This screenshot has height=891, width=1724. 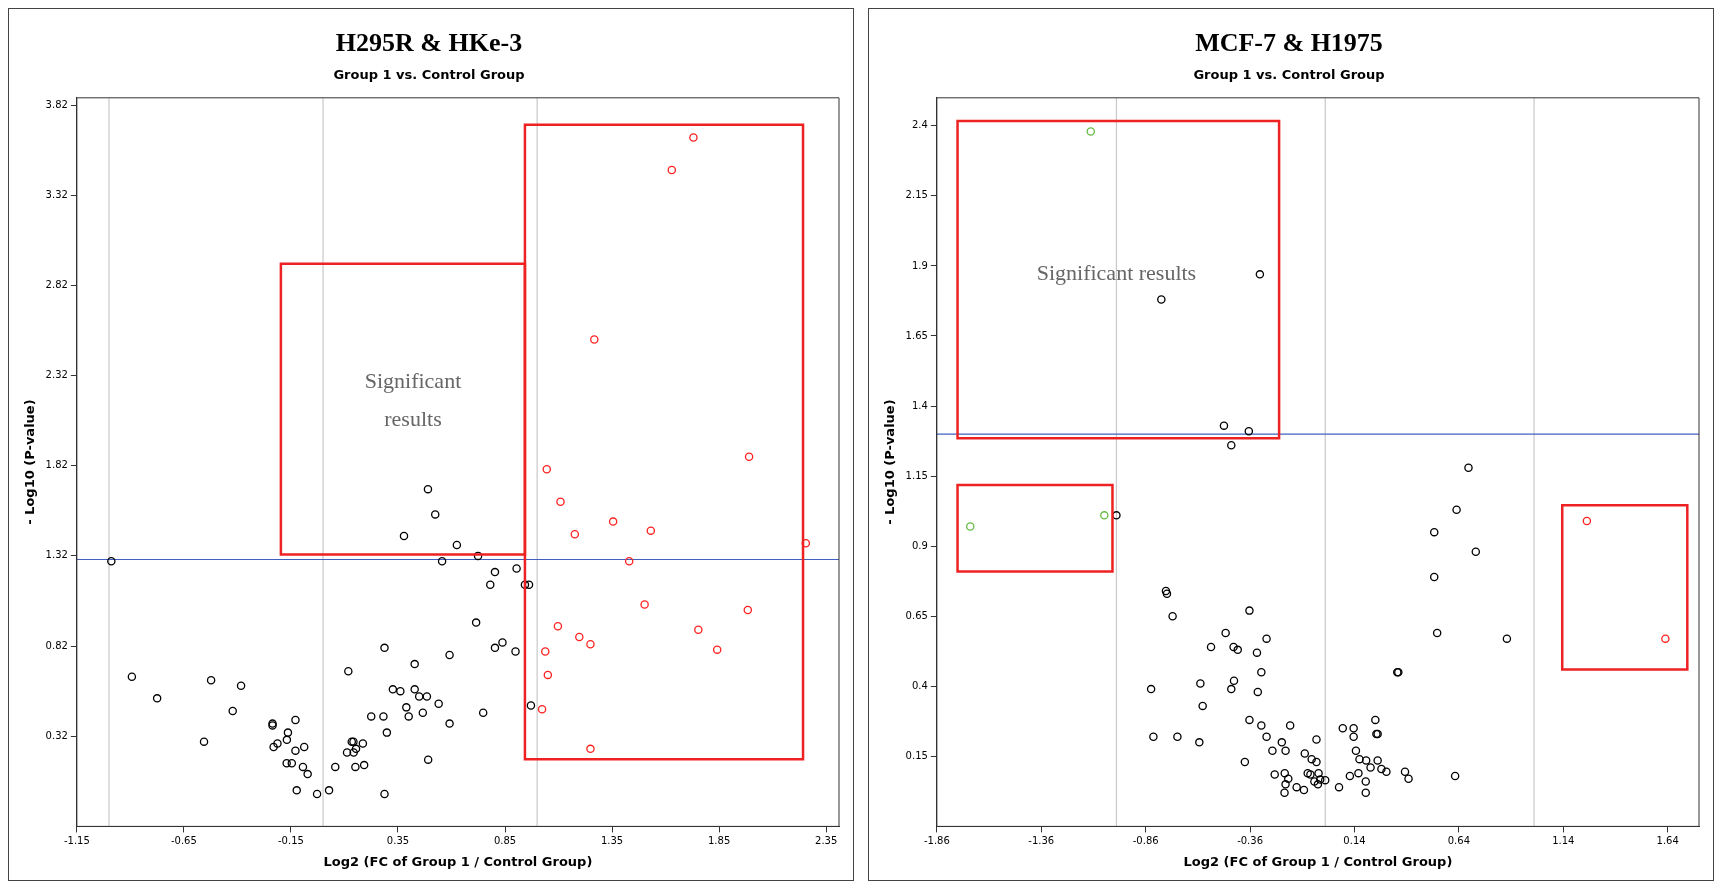 What do you see at coordinates (291, 840) in the screenshot?
I see `x-tick-label: -0.15` at bounding box center [291, 840].